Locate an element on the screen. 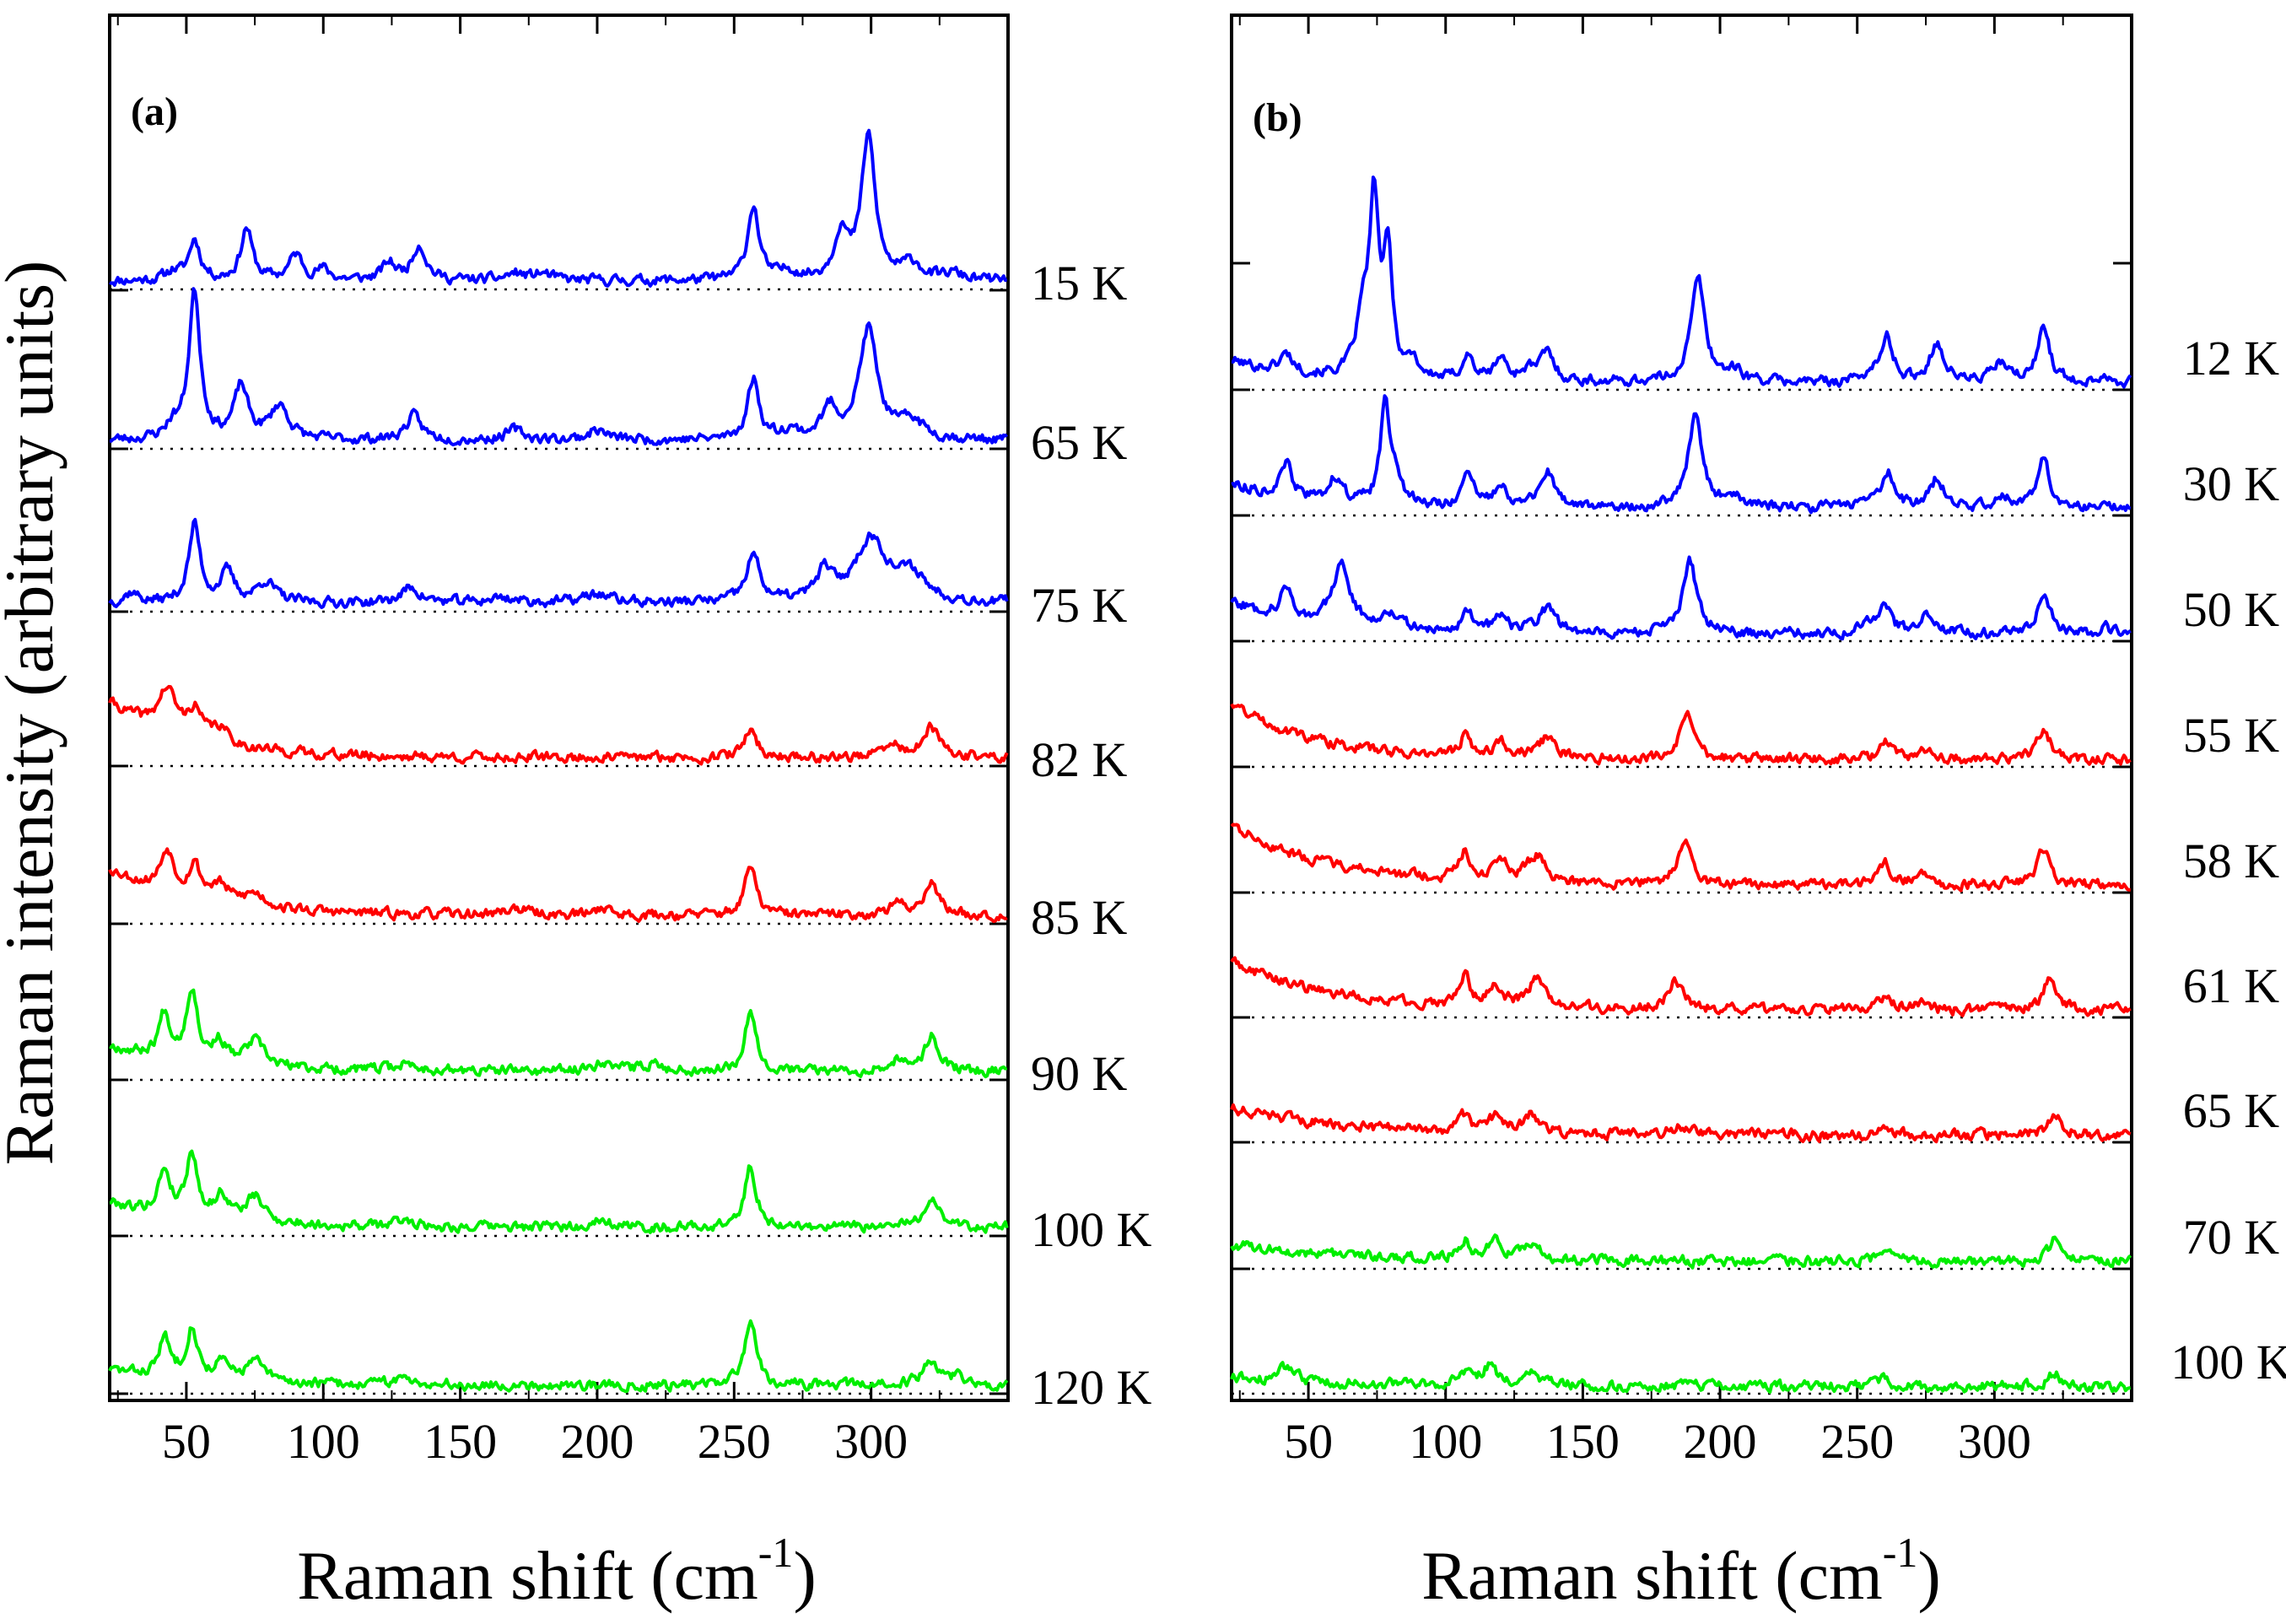 The height and width of the screenshot is (1624, 2286). panel-label: (a) is located at coordinates (154, 111).